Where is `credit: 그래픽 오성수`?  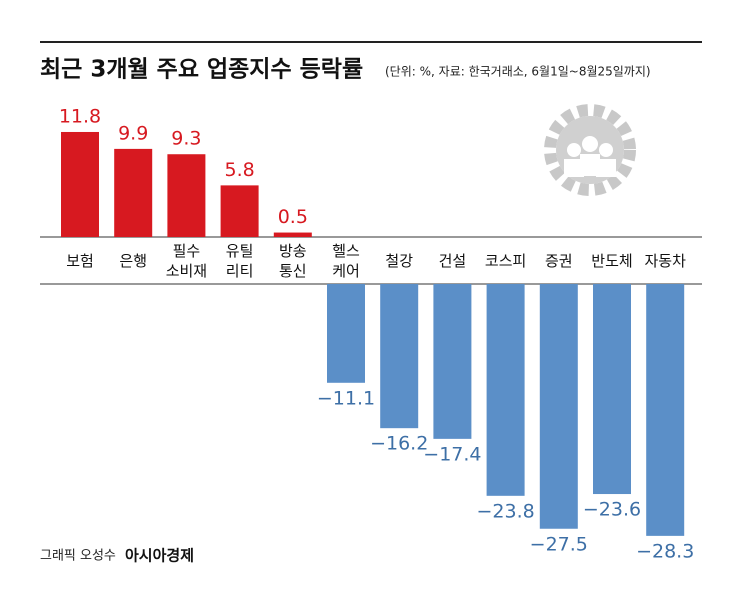
credit: 그래픽 오성수 is located at coordinates (78, 556).